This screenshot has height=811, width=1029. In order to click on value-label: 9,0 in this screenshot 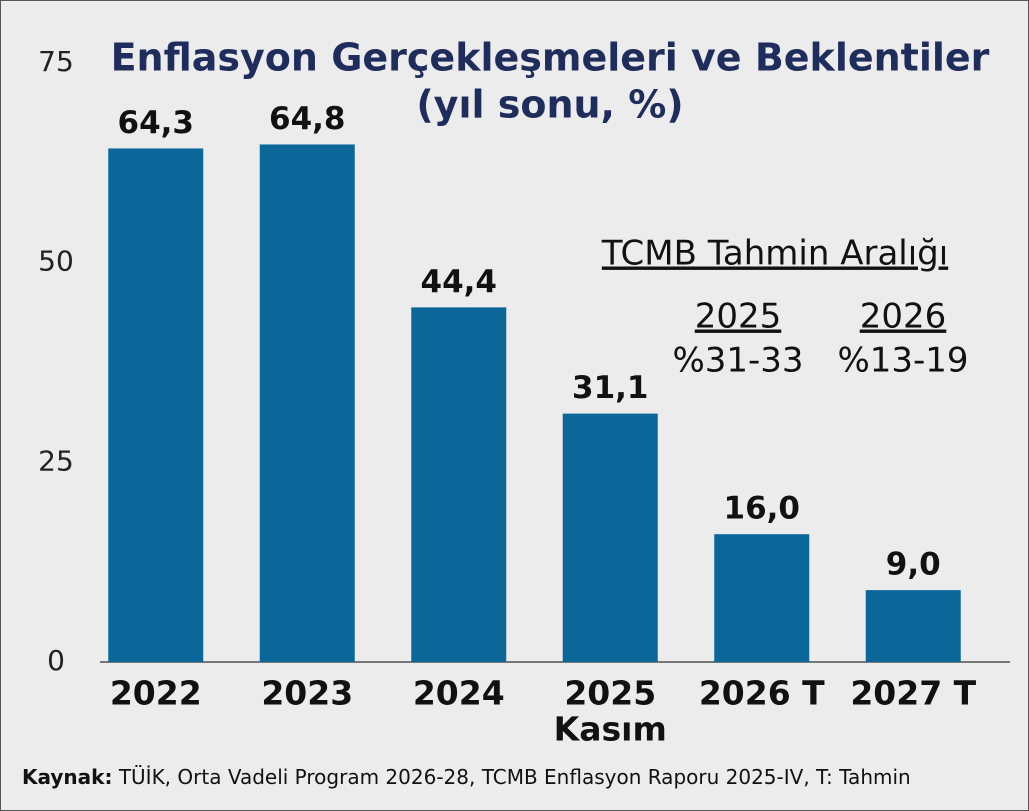, I will do `click(913, 565)`.